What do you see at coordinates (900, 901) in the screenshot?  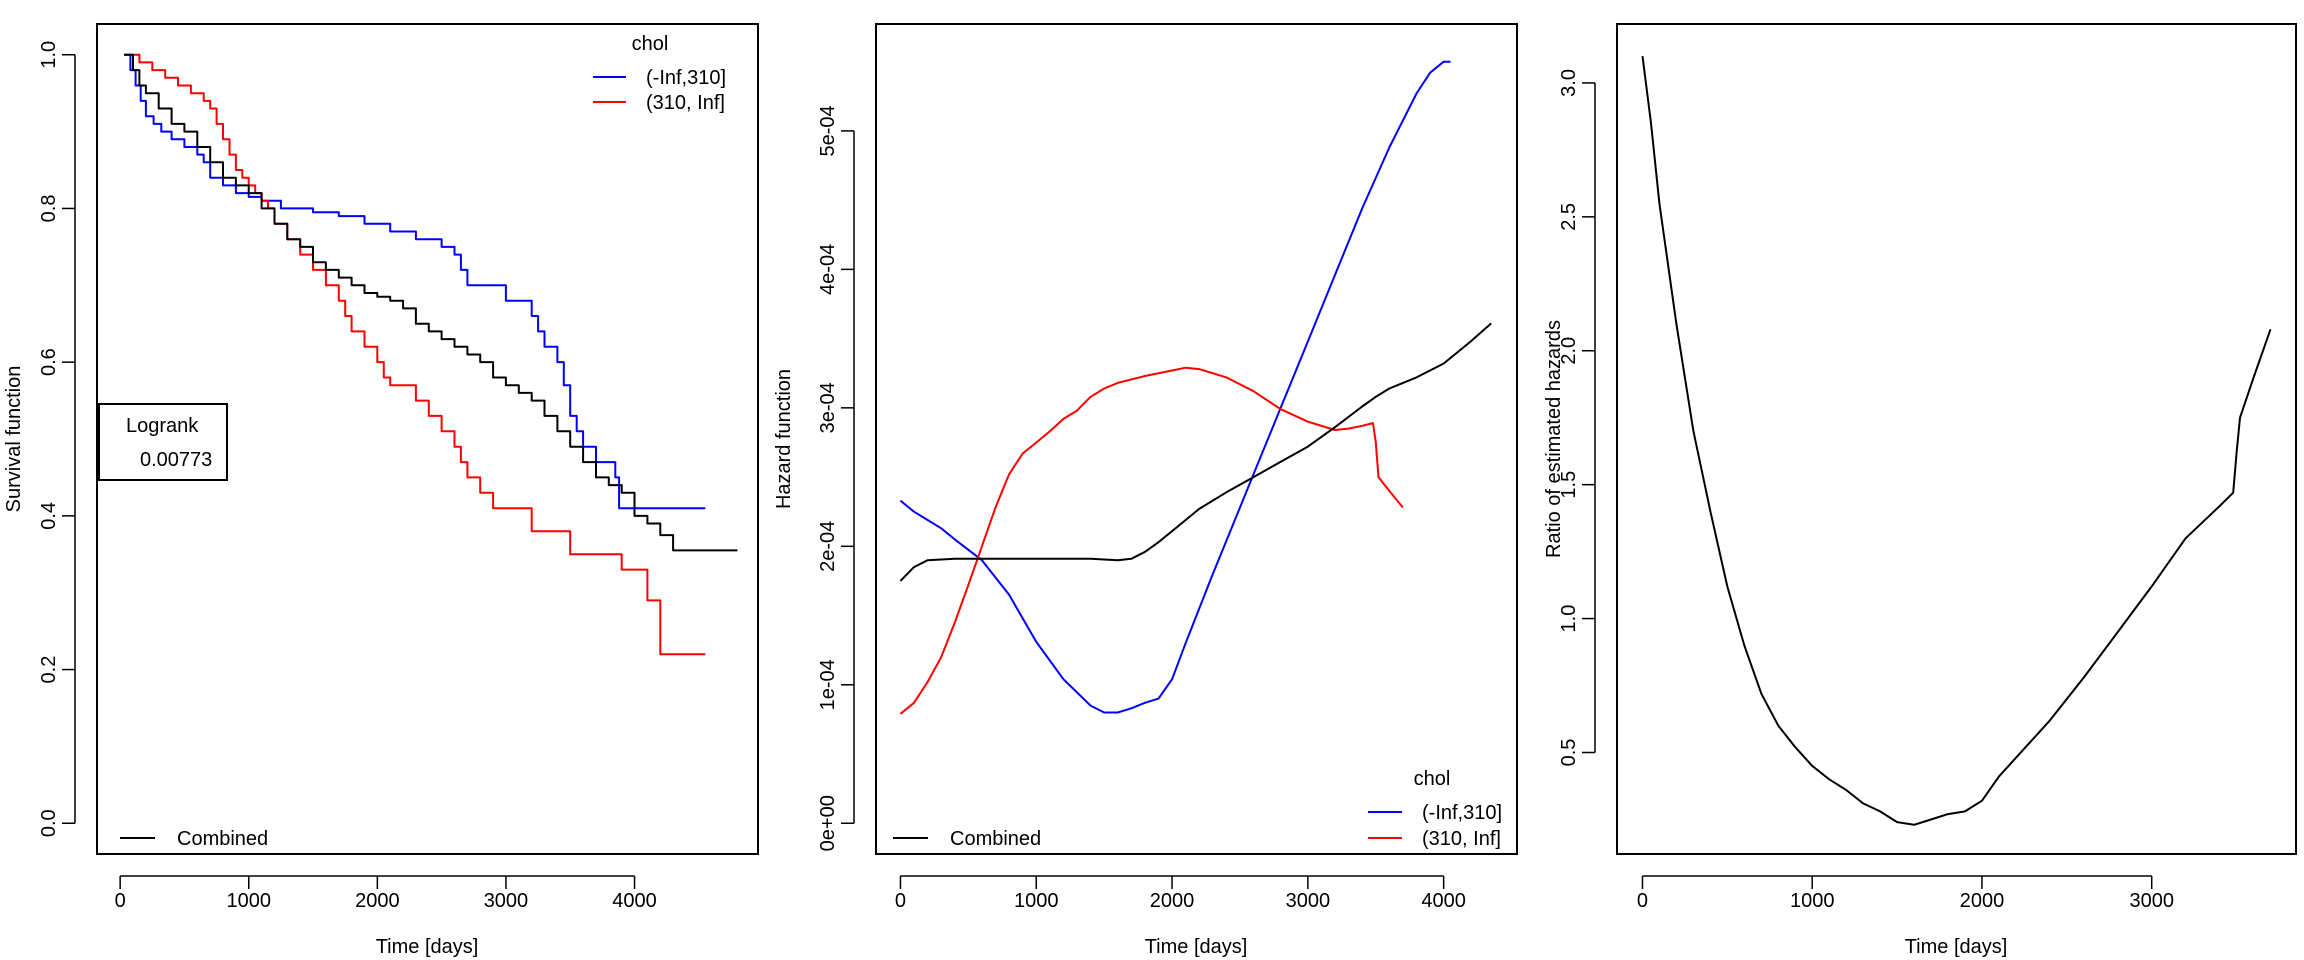 I see `hazard-x-tick-label: 0` at bounding box center [900, 901].